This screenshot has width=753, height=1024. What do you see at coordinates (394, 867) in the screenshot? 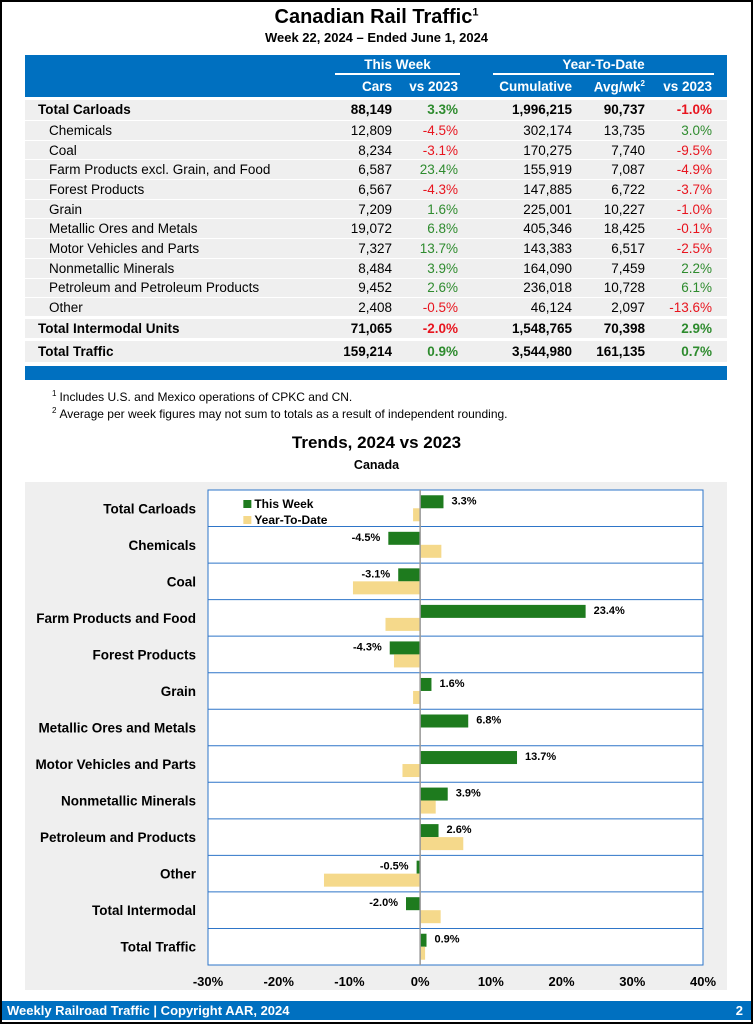
I see `data-label: -0.5%` at bounding box center [394, 867].